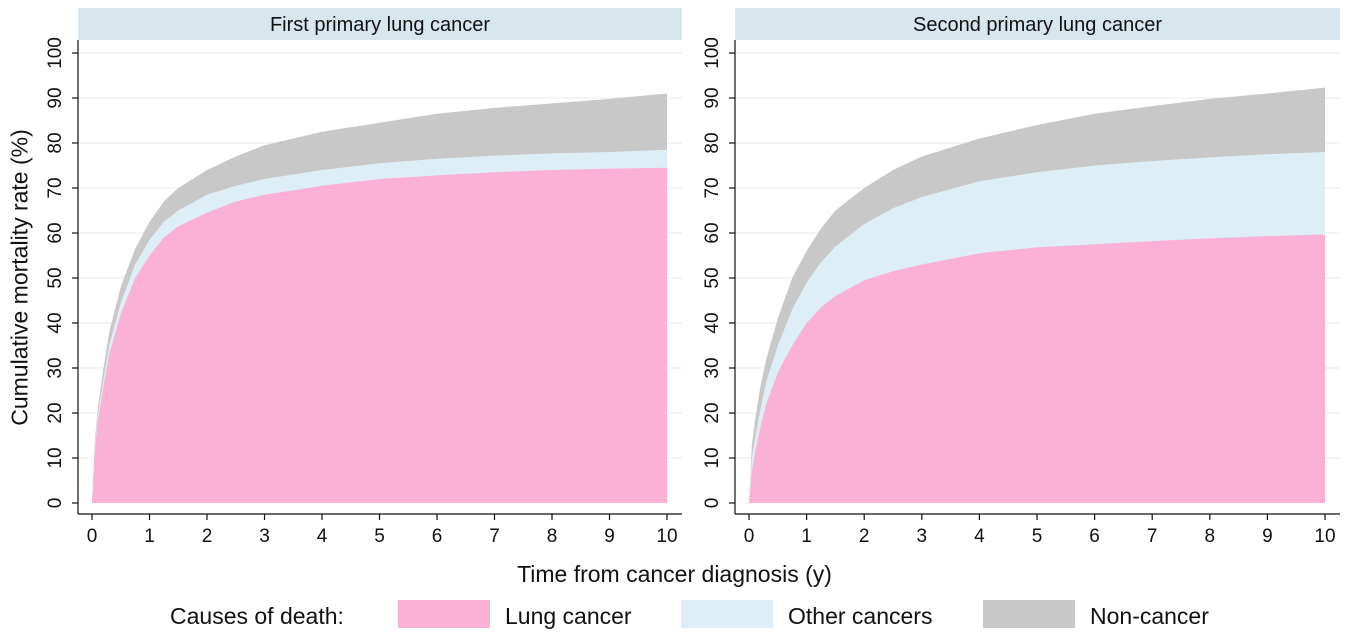 This screenshot has width=1349, height=632. What do you see at coordinates (1149, 616) in the screenshot?
I see `legend-label-non-cancer: Non-cancer` at bounding box center [1149, 616].